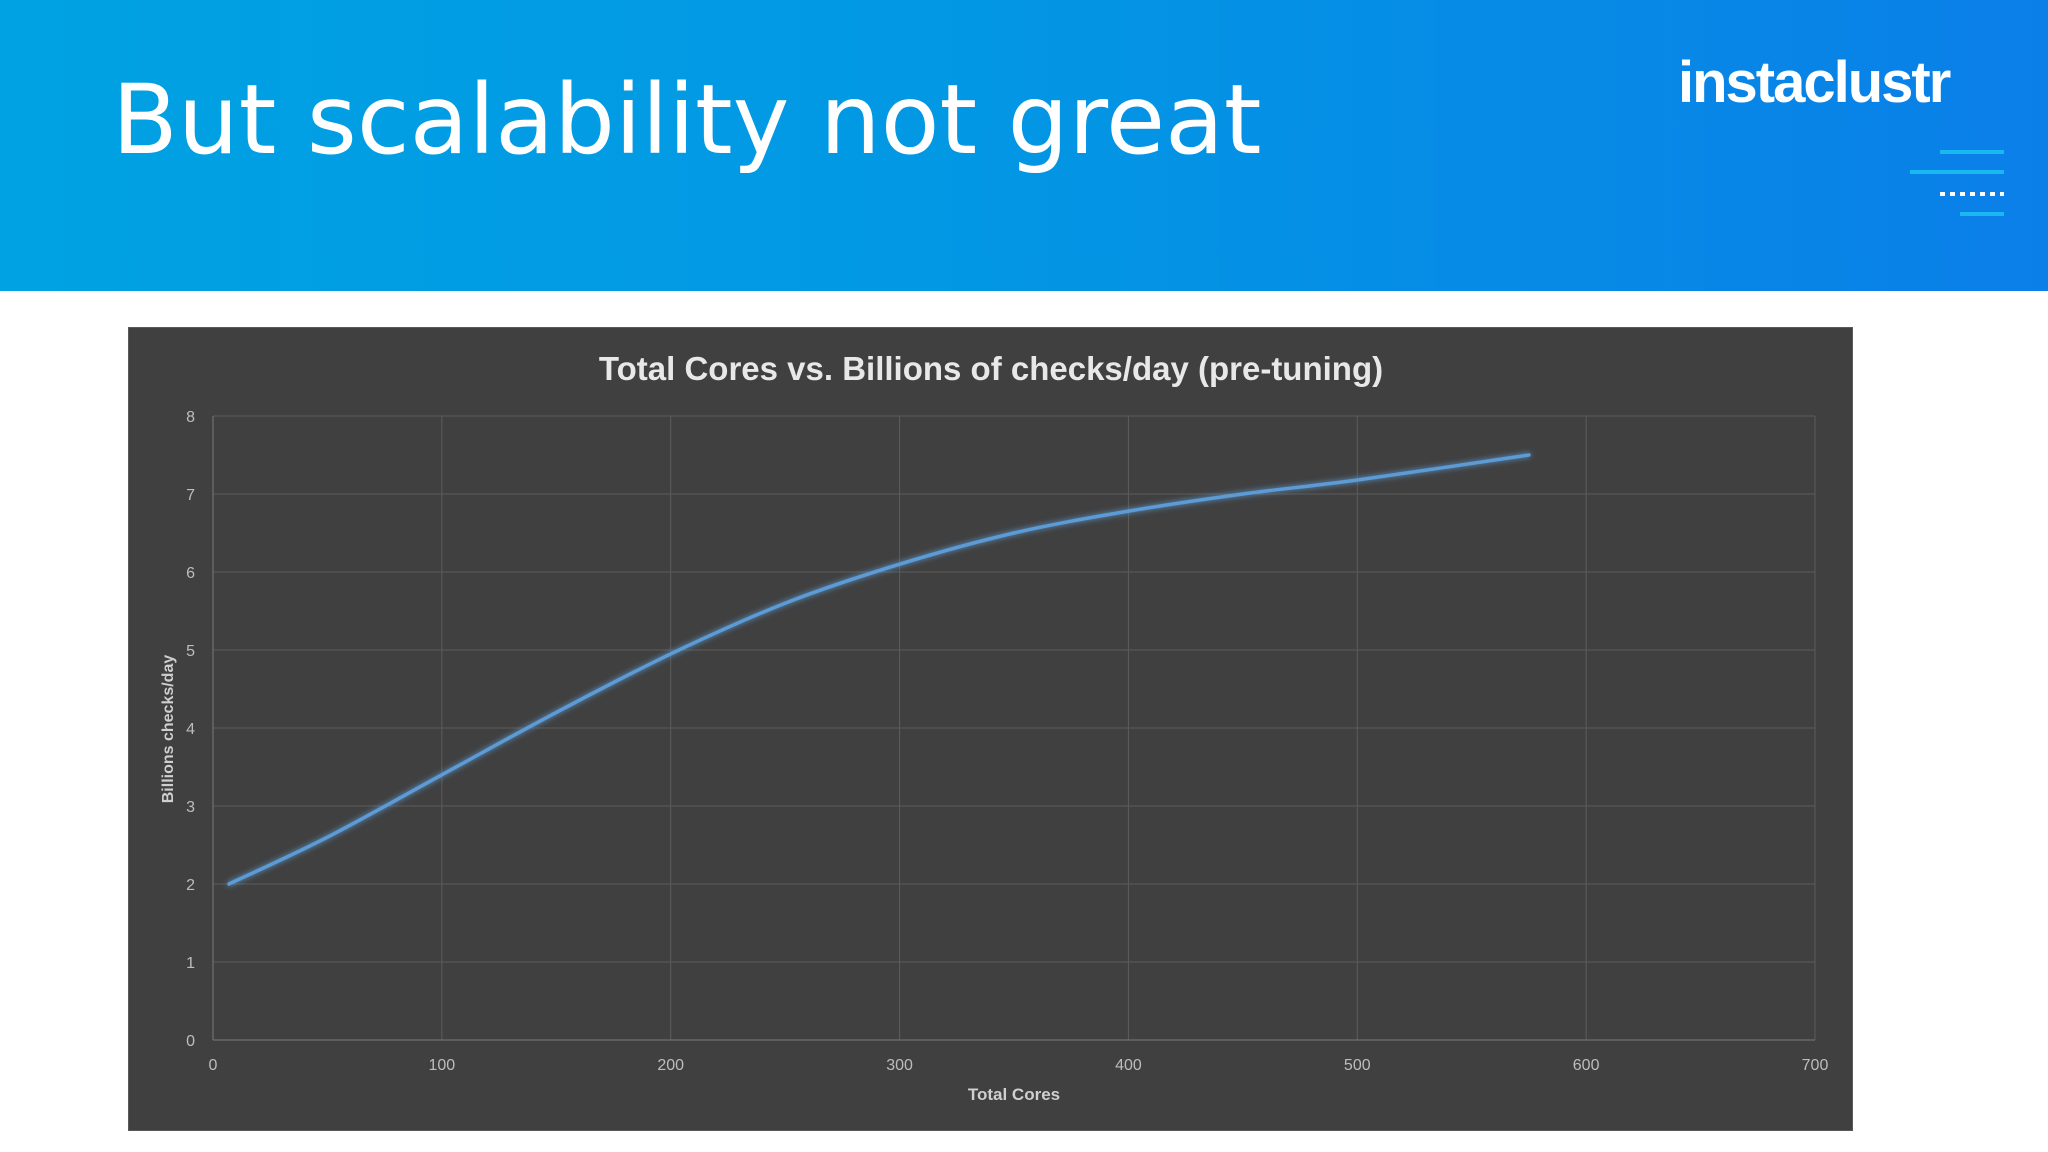 The height and width of the screenshot is (1152, 2048). What do you see at coordinates (190, 807) in the screenshot?
I see `y-tick-label: 3` at bounding box center [190, 807].